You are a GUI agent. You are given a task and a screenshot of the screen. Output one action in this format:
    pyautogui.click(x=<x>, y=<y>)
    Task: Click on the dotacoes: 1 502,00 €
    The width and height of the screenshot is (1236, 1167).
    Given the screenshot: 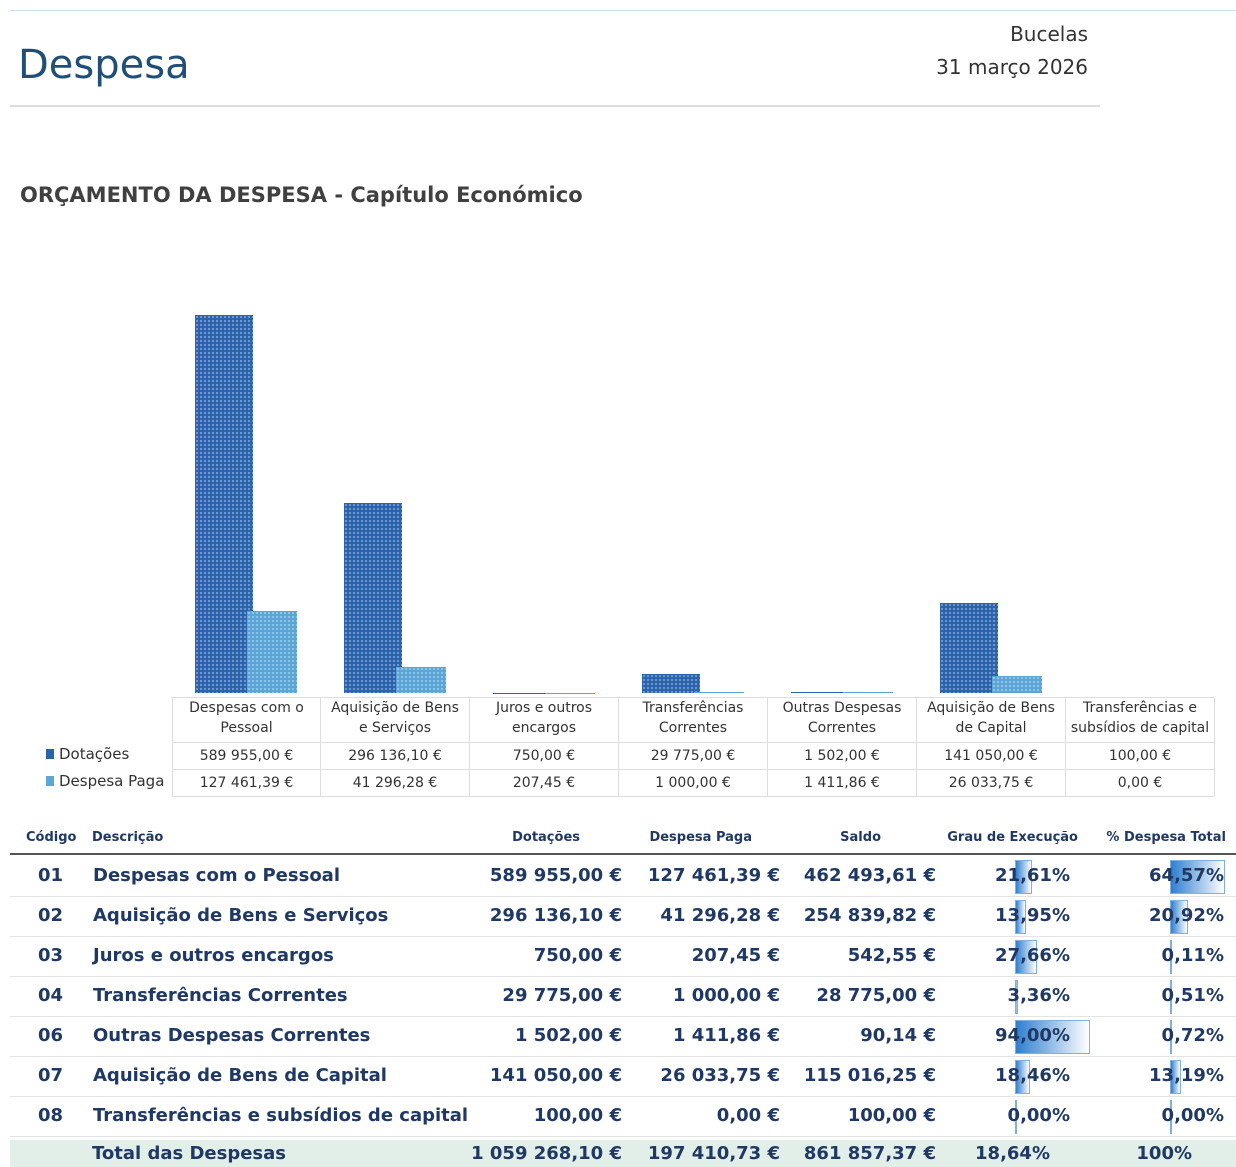 What is the action you would take?
    pyautogui.click(x=568, y=1035)
    